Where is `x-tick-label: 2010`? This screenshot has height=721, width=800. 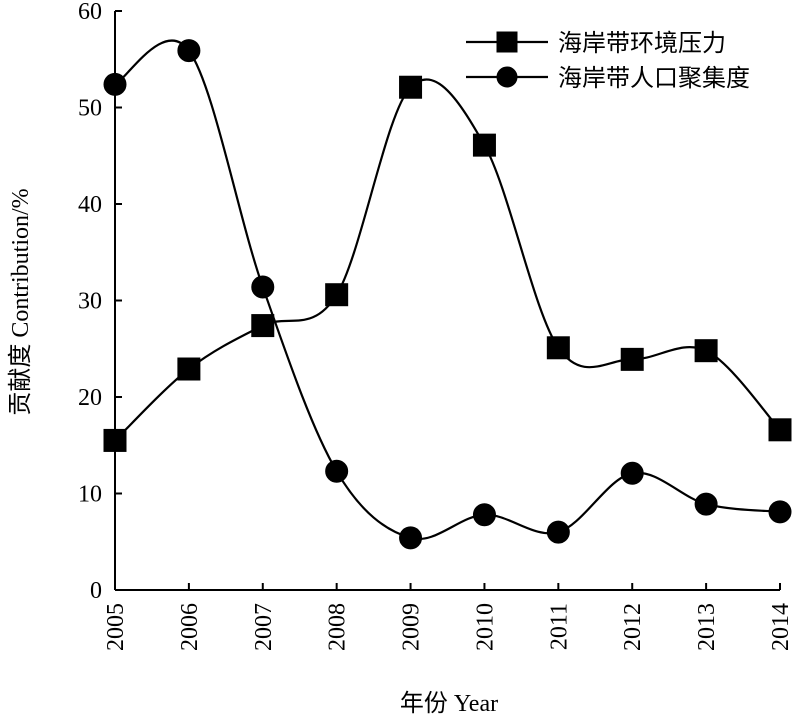 x-tick-label: 2010 is located at coordinates (485, 627).